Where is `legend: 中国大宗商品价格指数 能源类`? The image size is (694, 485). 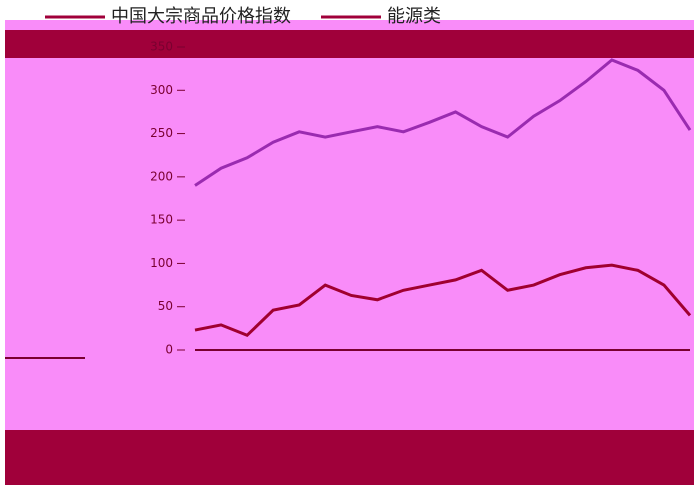
legend: 中国大宗商品价格指数 能源类 is located at coordinates (243, 16).